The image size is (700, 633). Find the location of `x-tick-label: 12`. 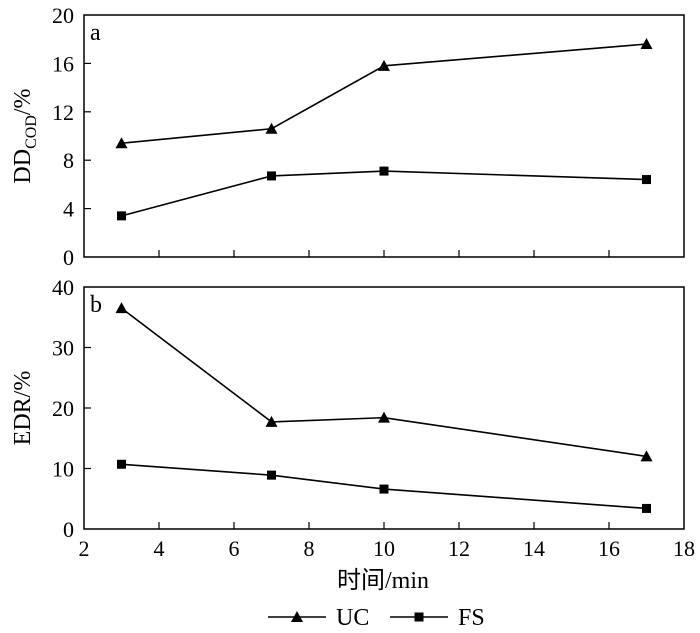

x-tick-label: 12 is located at coordinates (459, 548).